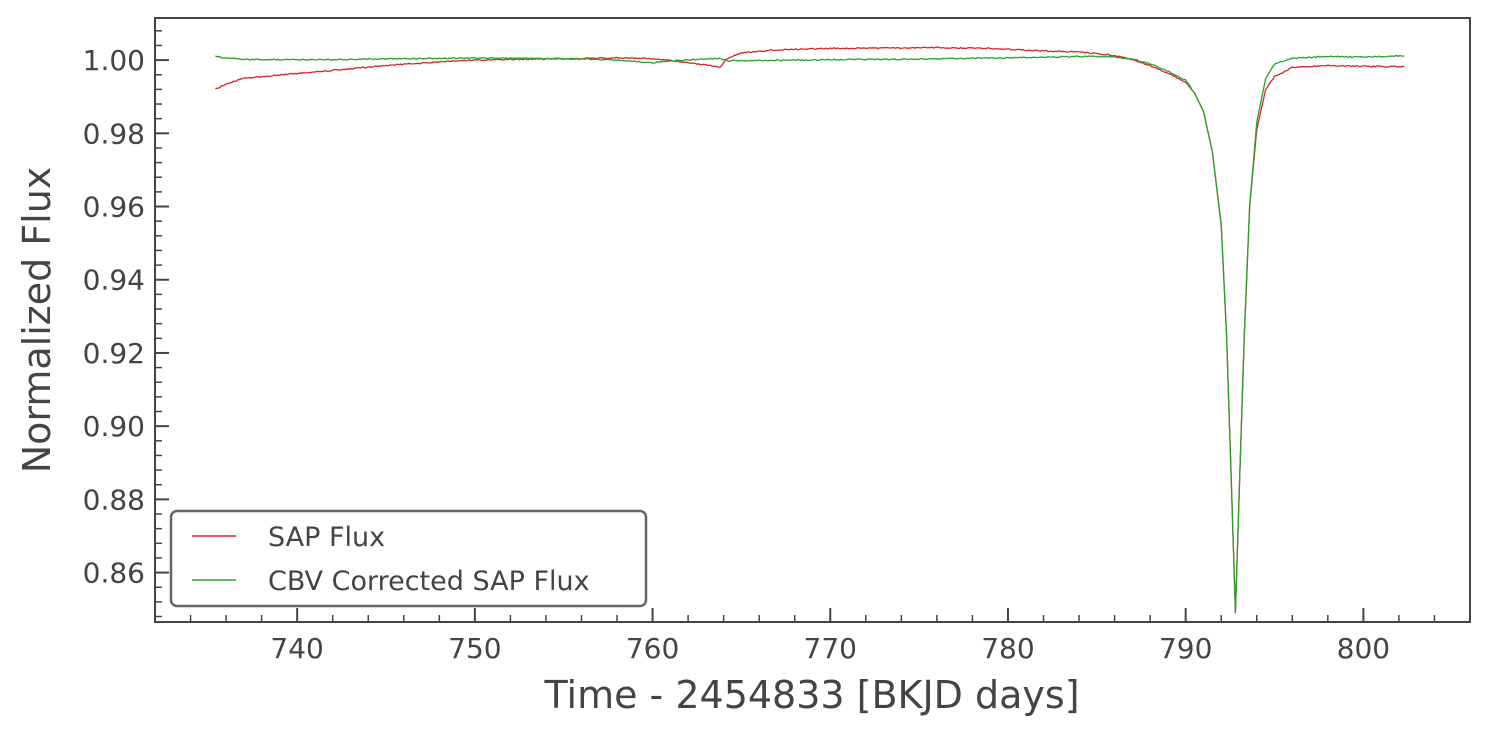 The image size is (1490, 737). I want to click on x-tick-label: 760, so click(652, 648).